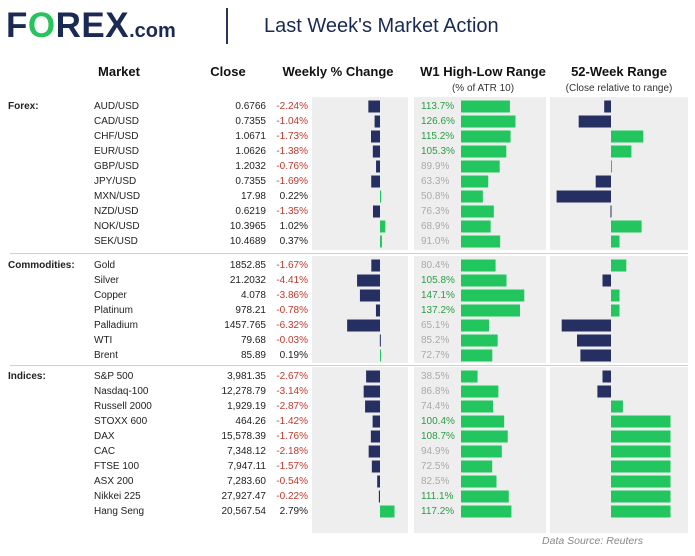  I want to click on weekly-change-value: 0.19%, so click(293, 355).